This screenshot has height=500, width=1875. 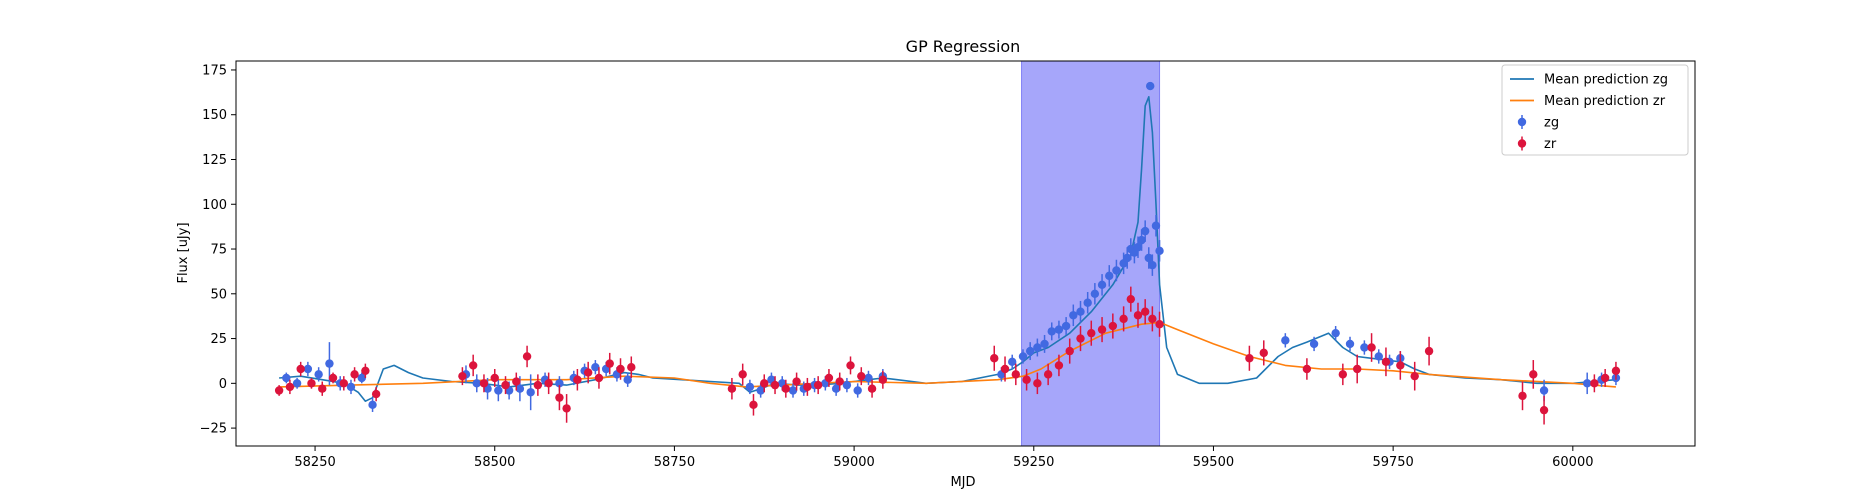 What do you see at coordinates (214, 115) in the screenshot?
I see `y-tick-label: 150` at bounding box center [214, 115].